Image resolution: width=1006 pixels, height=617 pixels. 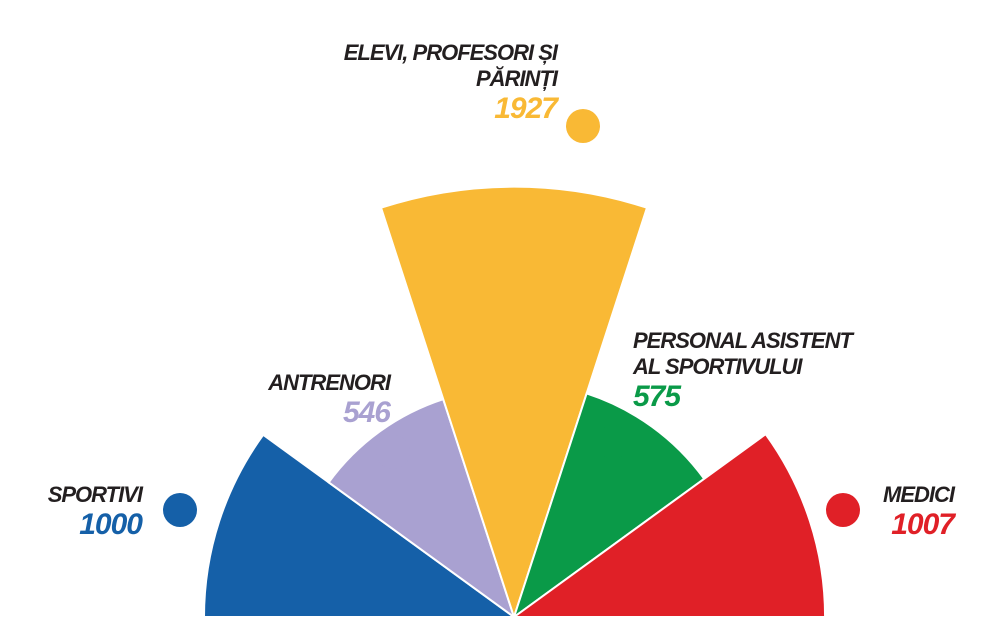 I want to click on value-label: 1007, so click(x=923, y=524).